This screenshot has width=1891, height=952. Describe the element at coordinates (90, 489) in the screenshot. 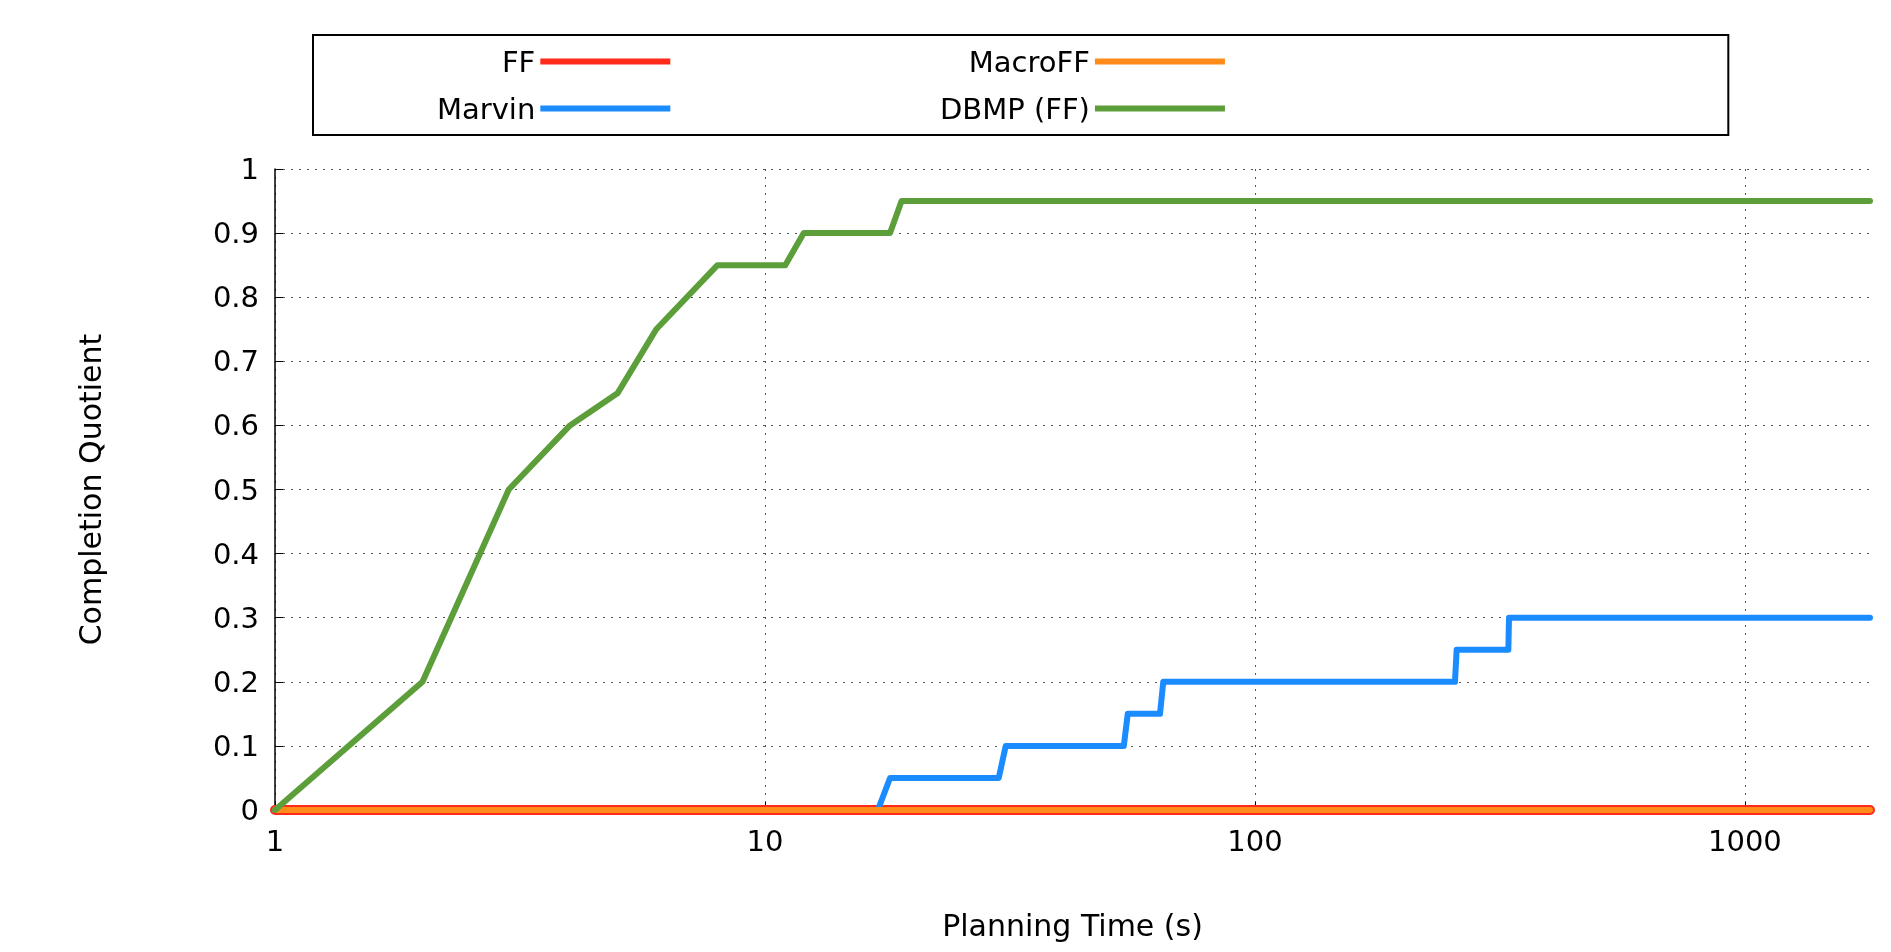

I see `y-axis-title: Completion Quotient` at that location.